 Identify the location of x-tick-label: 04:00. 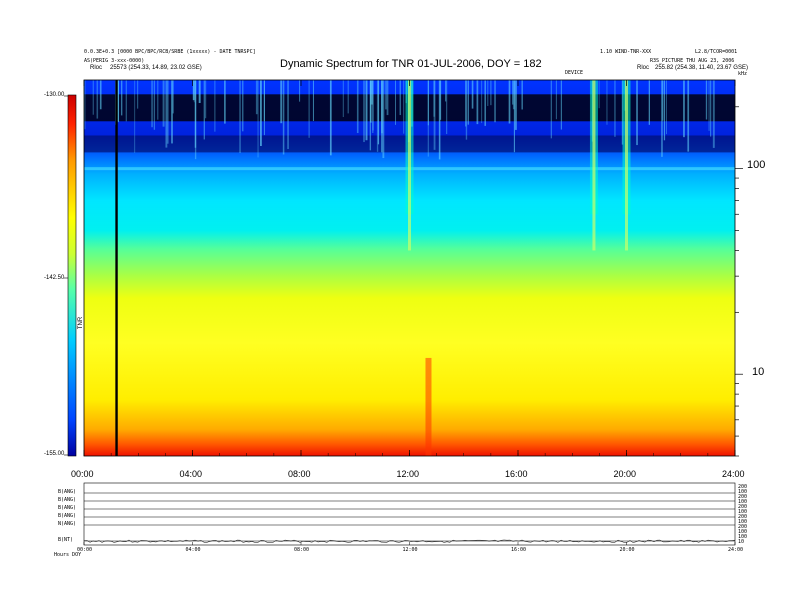
(191, 474).